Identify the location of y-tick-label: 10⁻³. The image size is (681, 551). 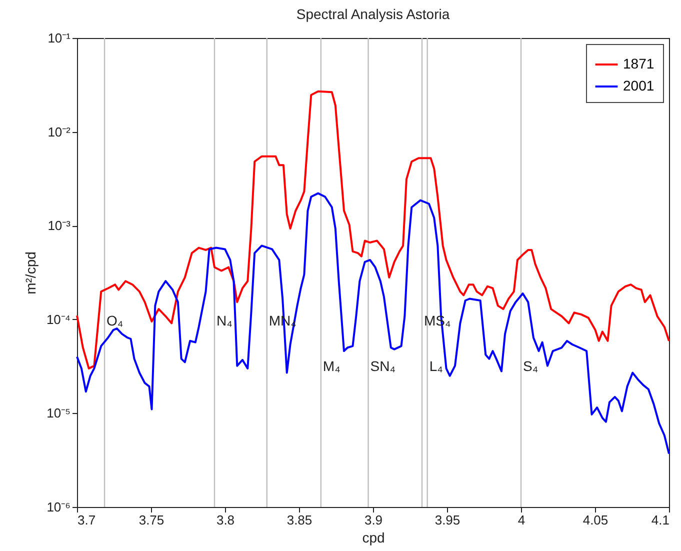
(60, 226).